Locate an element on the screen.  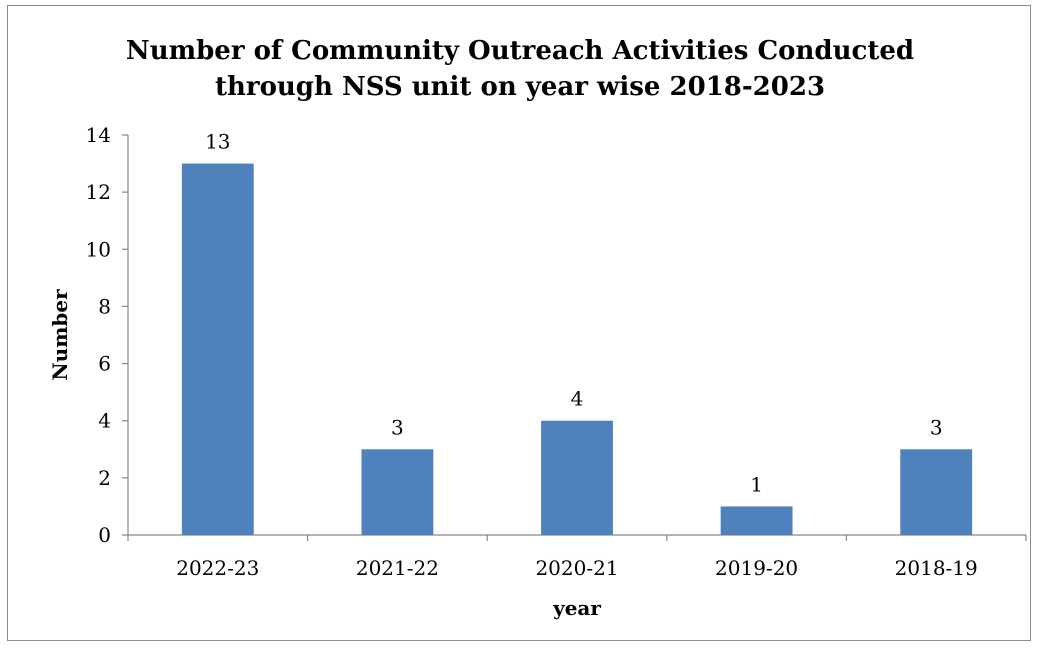
data-label: 1 is located at coordinates (756, 484).